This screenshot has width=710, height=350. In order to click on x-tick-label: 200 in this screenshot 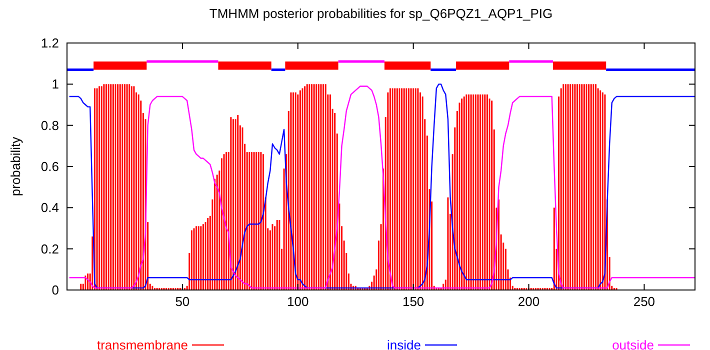, I will do `click(529, 301)`.